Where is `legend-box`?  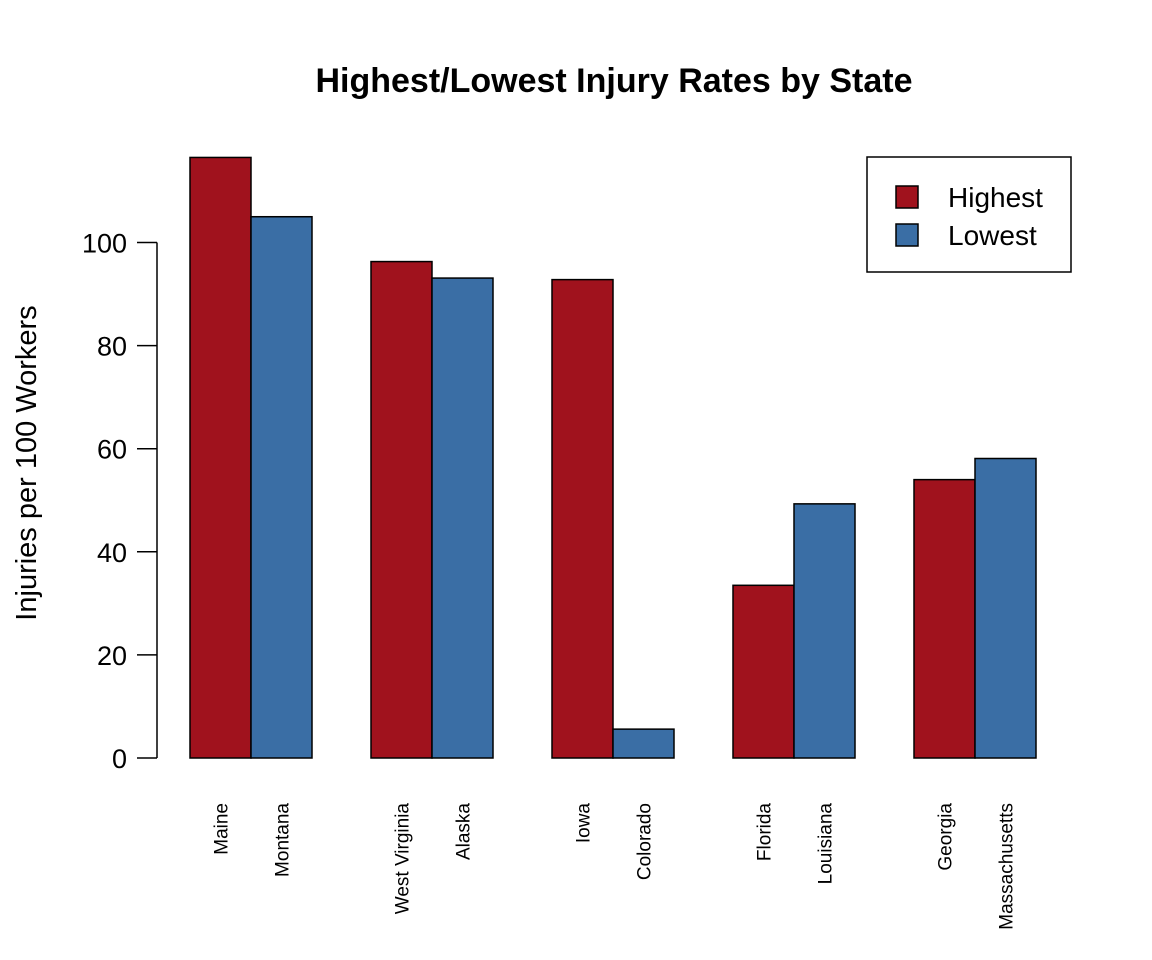
legend-box is located at coordinates (969, 214).